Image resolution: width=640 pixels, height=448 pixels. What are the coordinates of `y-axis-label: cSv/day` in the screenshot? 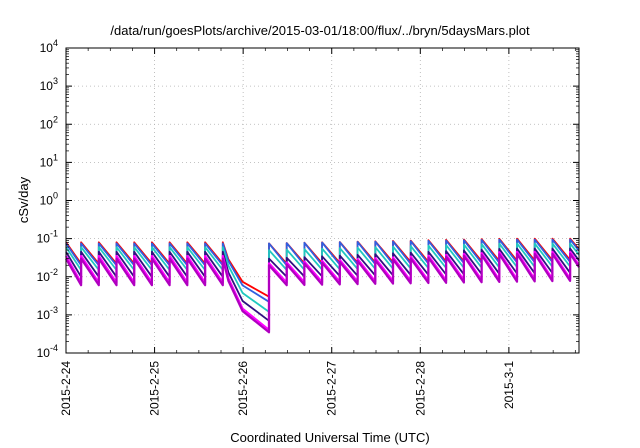 It's located at (23, 199).